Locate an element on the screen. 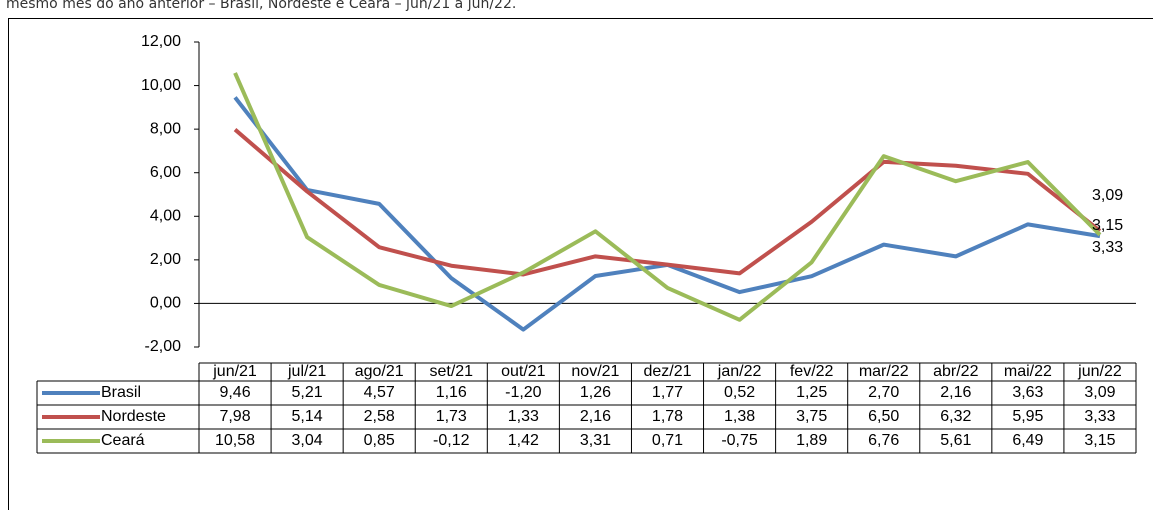 This screenshot has height=510, width=1153. table-cell: 0,52 is located at coordinates (739, 392).